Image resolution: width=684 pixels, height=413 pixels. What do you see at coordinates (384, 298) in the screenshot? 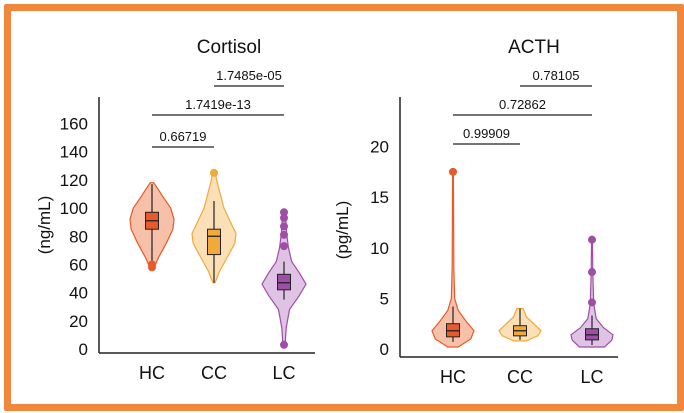
I see `y-tick-label: 5` at bounding box center [384, 298].